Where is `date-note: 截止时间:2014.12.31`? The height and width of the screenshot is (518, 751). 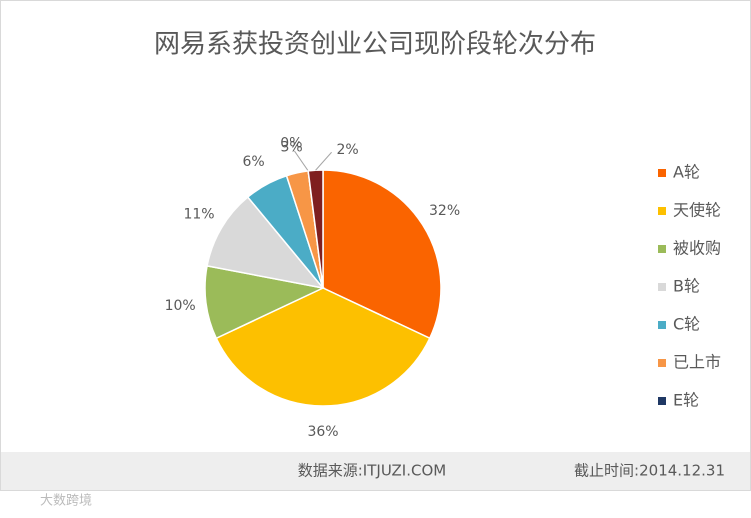
date-note: 截止时间:2014.12.31 is located at coordinates (649, 471).